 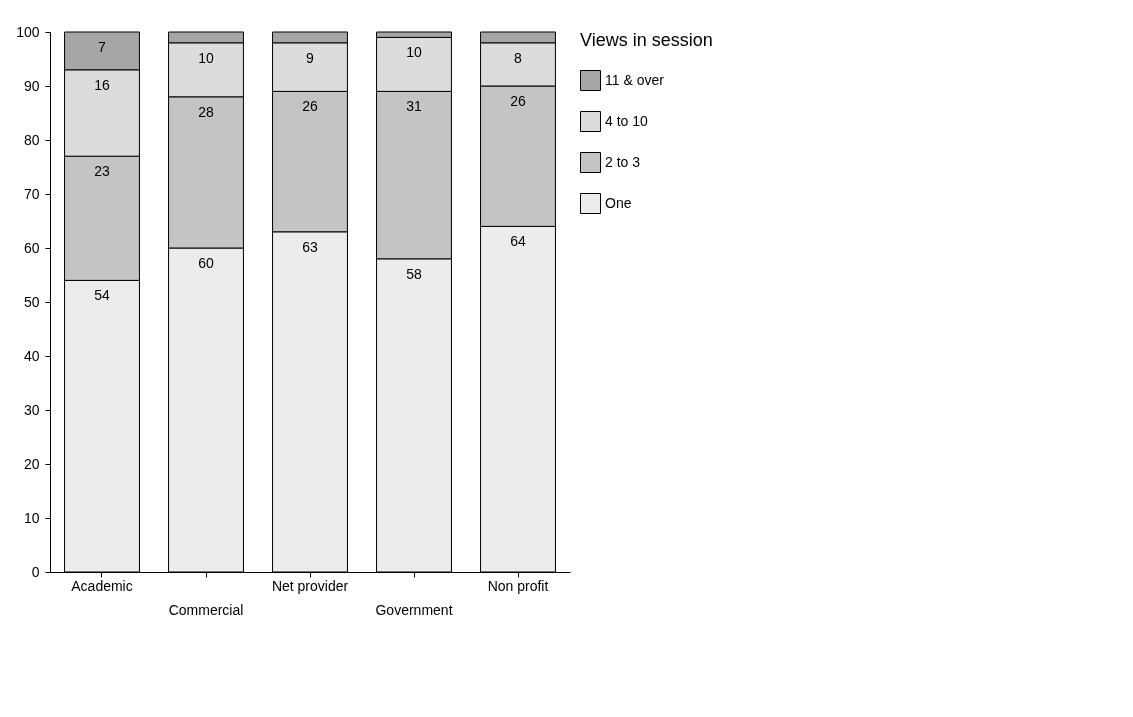 What do you see at coordinates (206, 263) in the screenshot?
I see `data-label: 60` at bounding box center [206, 263].